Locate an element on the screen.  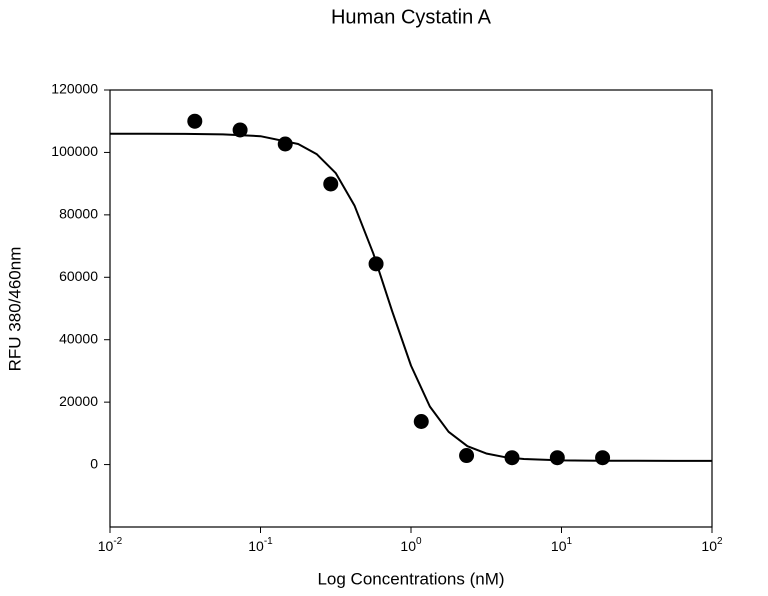
x-tick-exponent: 2 is located at coordinates (720, 541).